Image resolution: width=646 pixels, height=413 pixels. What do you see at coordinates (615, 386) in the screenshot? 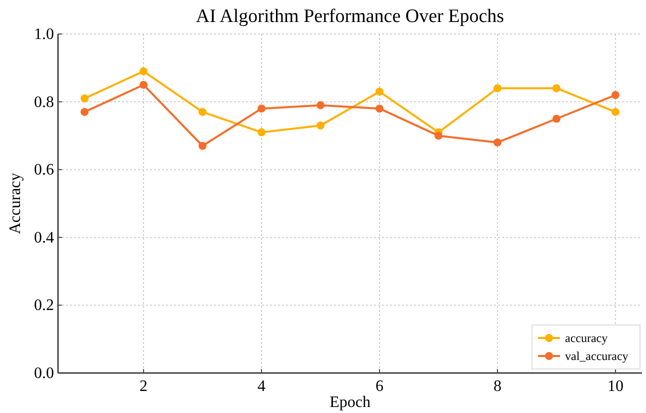
I see `x-tick-label: 10` at bounding box center [615, 386].